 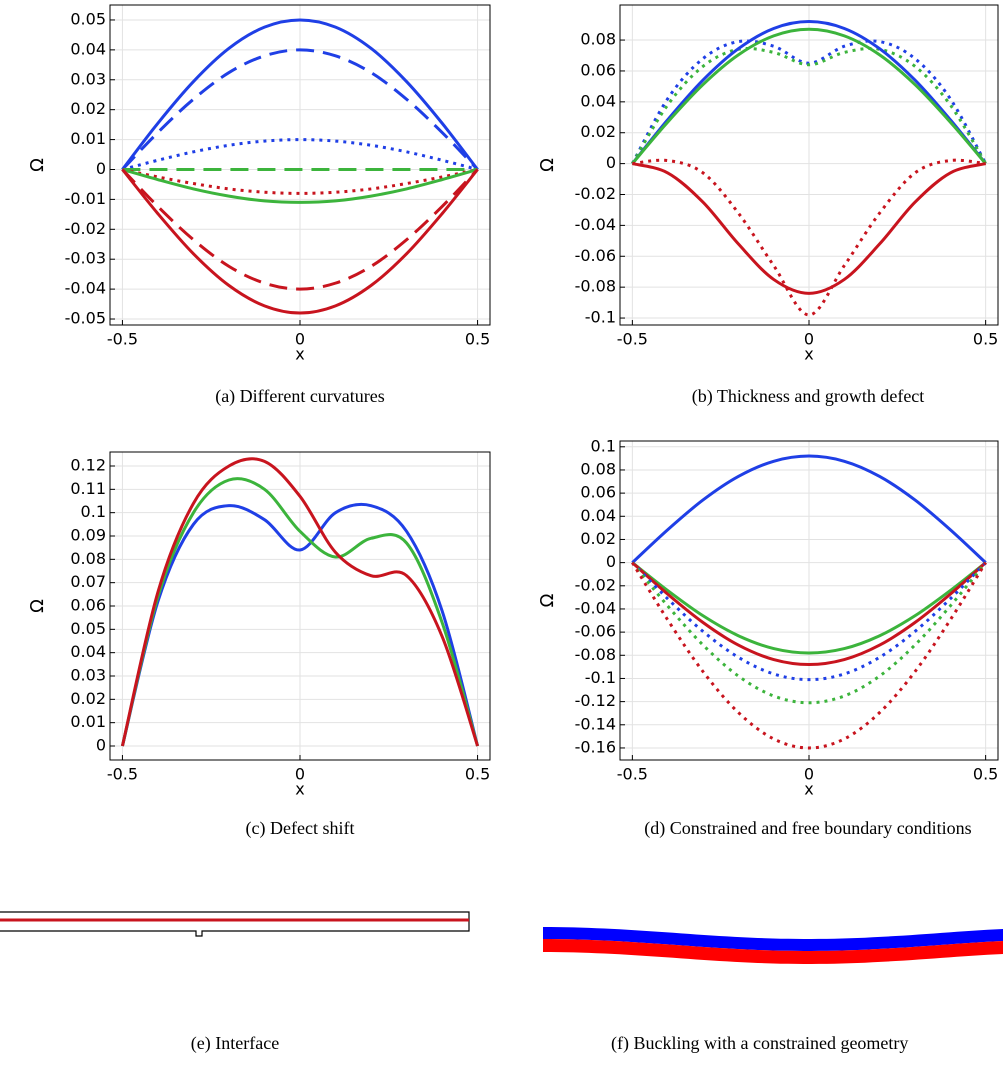 What do you see at coordinates (595, 746) in the screenshot?
I see `y-tick-label: -0.16` at bounding box center [595, 746].